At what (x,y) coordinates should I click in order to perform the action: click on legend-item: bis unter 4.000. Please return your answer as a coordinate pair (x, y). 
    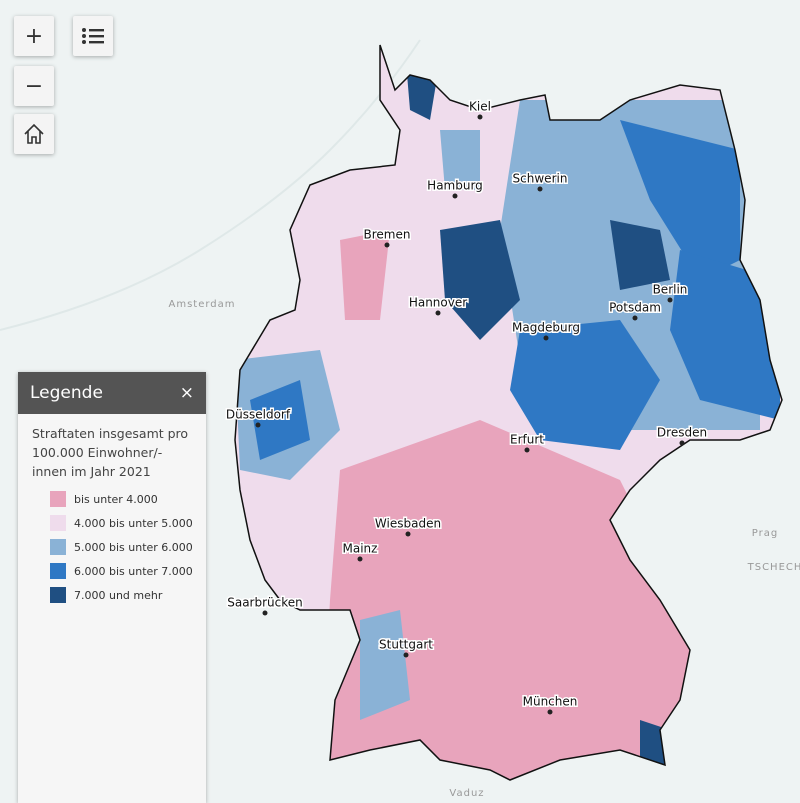
    Looking at the image, I should click on (112, 499).